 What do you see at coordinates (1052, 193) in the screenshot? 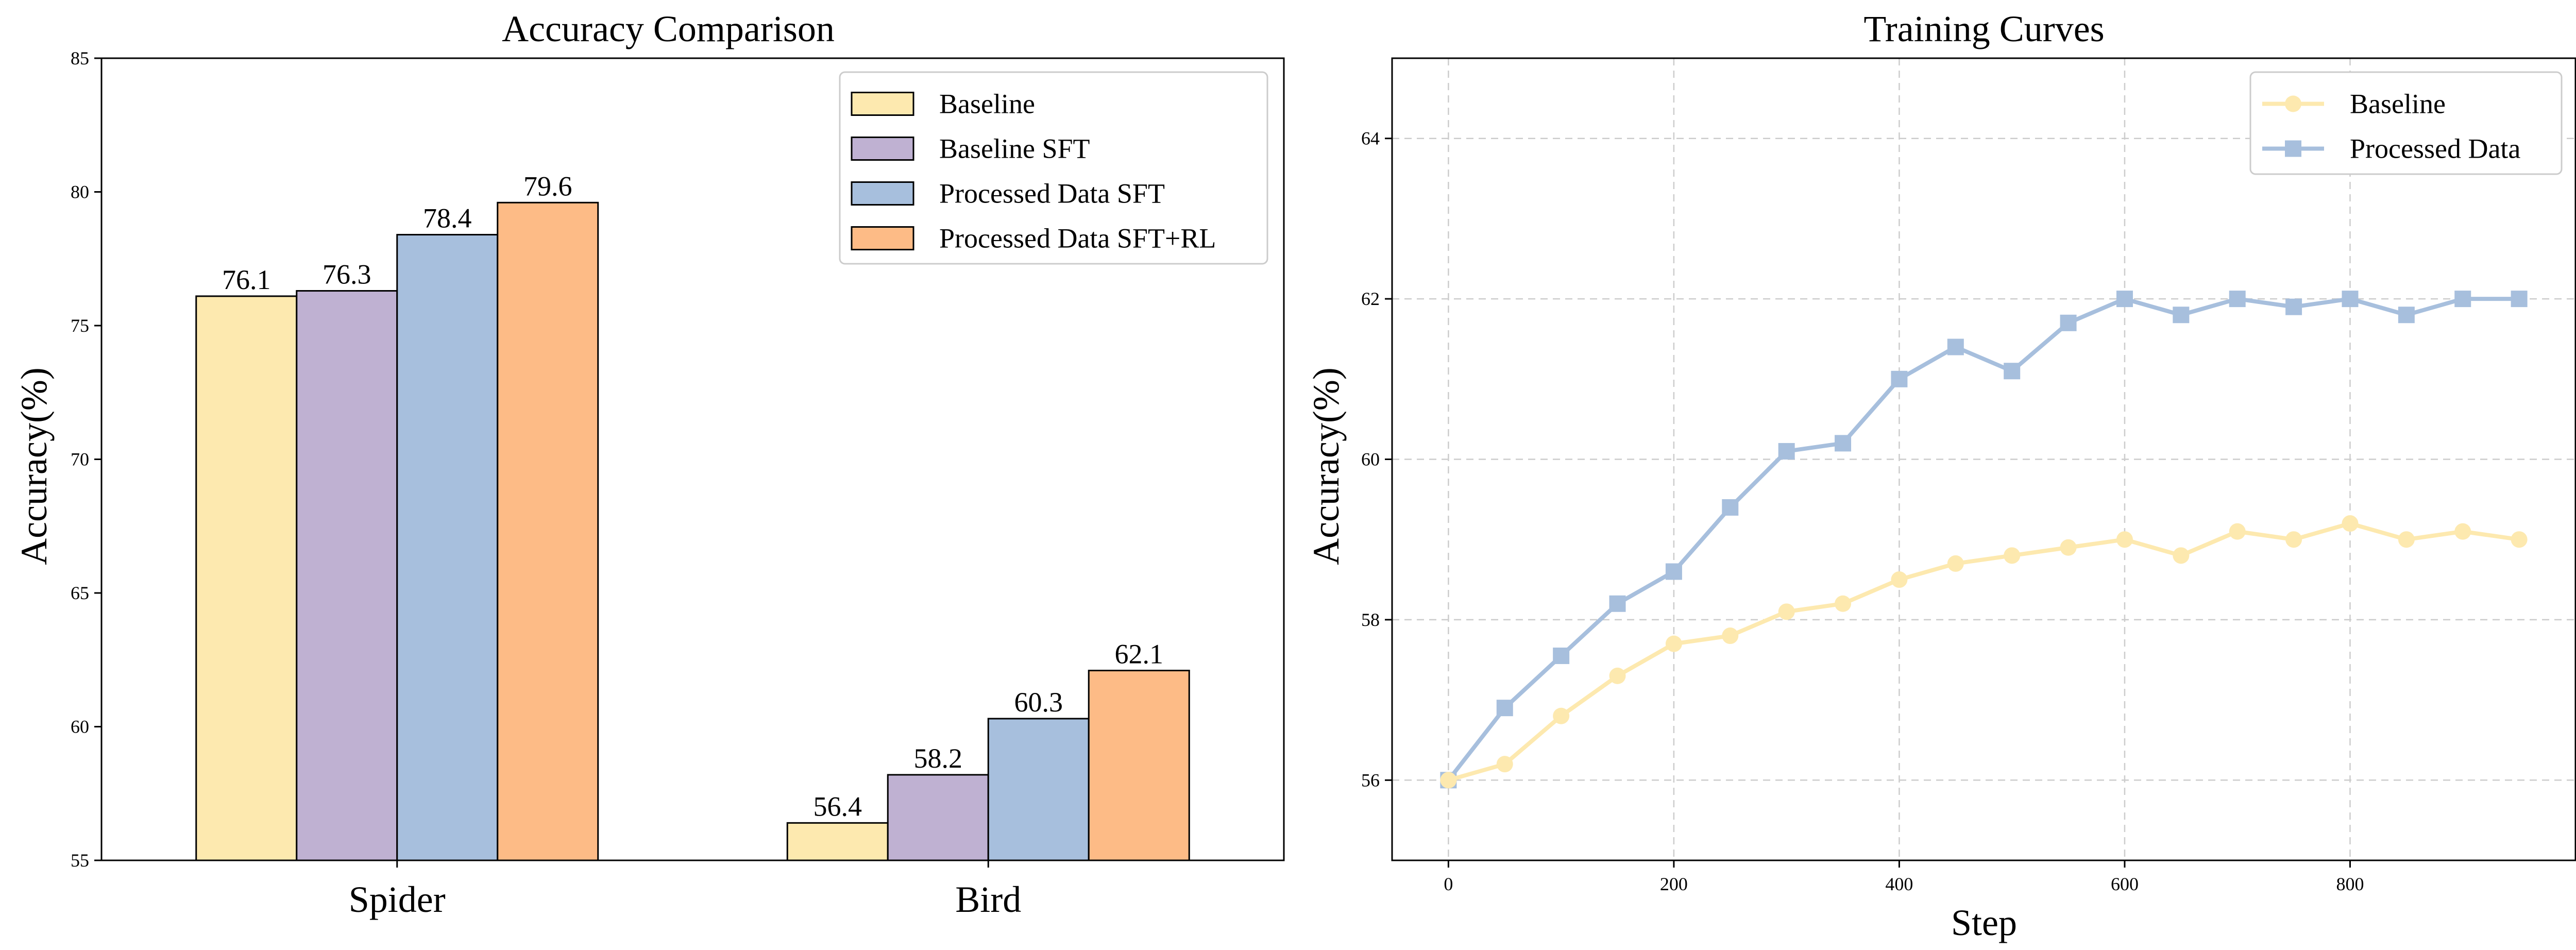
I see `legend-label-processed-data-sft: Processed Data SFT` at bounding box center [1052, 193].